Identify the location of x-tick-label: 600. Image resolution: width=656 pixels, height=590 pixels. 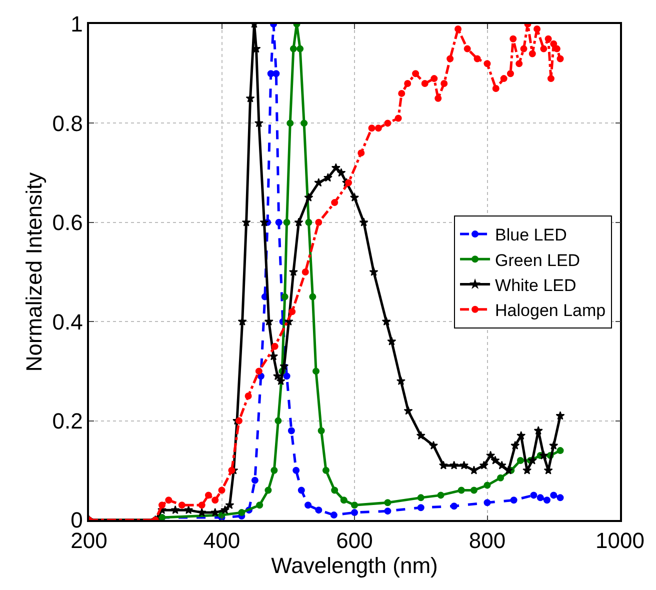
(354, 541).